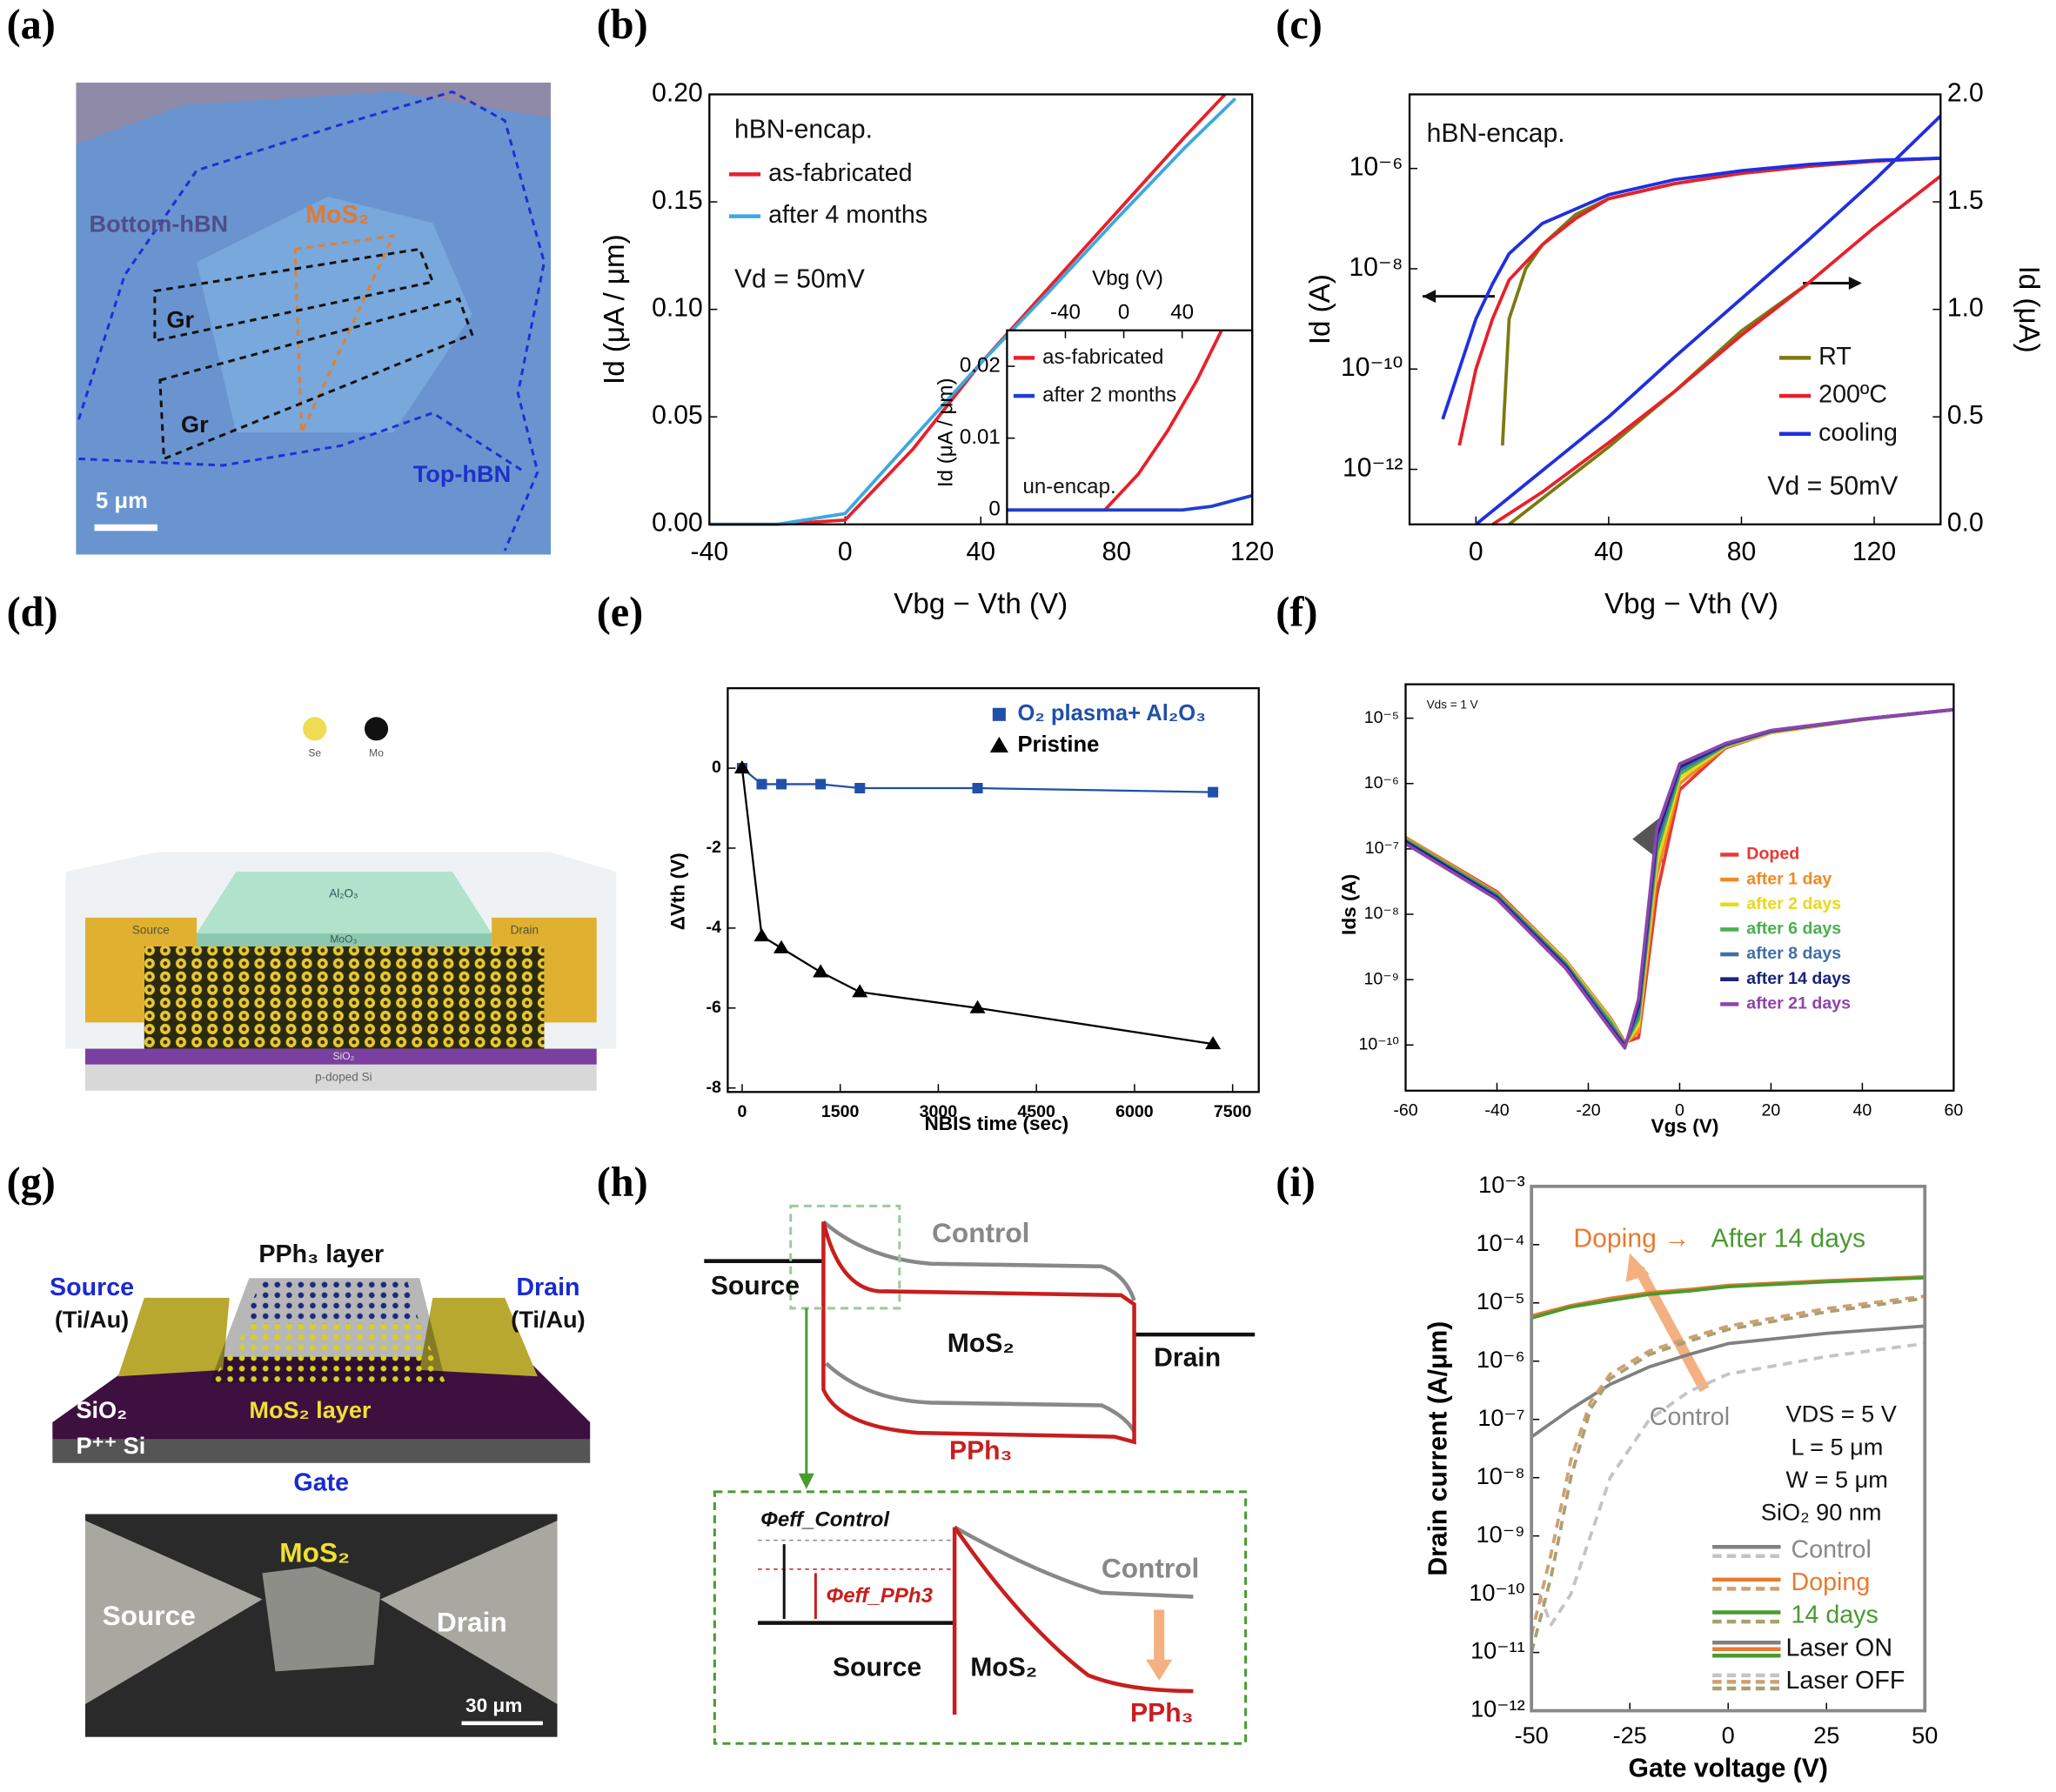 The height and width of the screenshot is (1792, 2056). I want to click on x-tick-label: 50, so click(1925, 1735).